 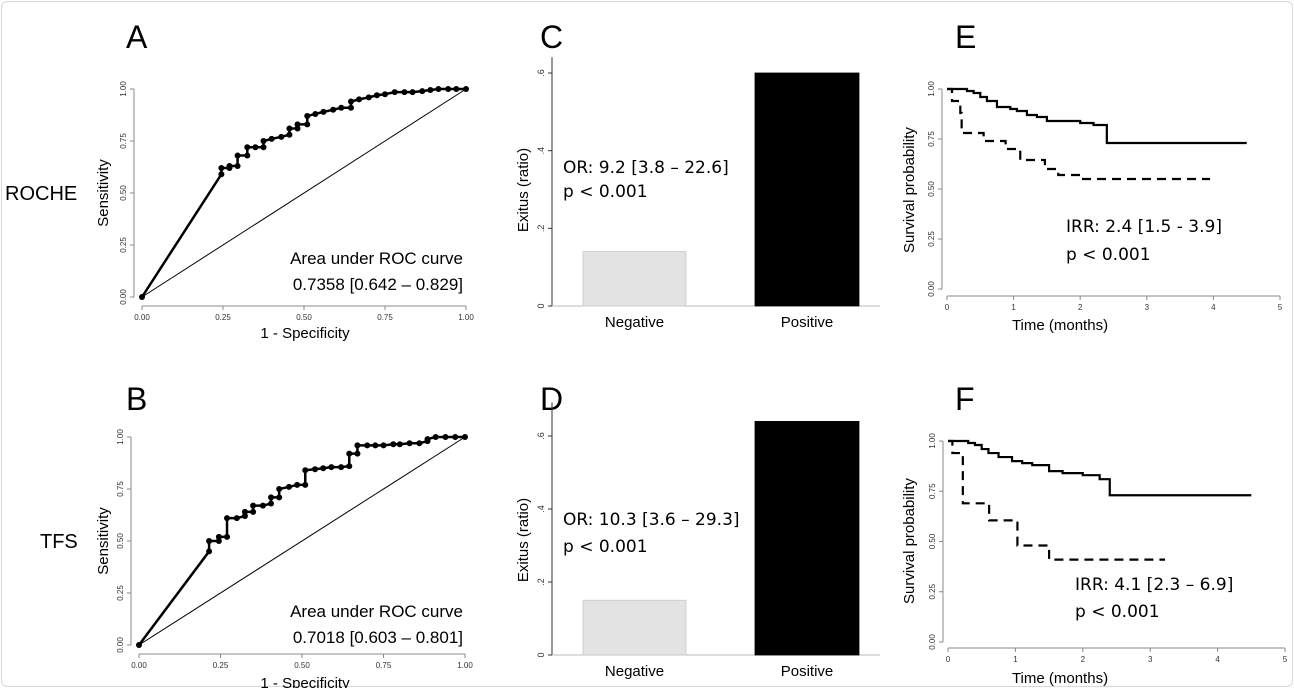 What do you see at coordinates (136, 399) in the screenshot?
I see `panel-letter: B` at bounding box center [136, 399].